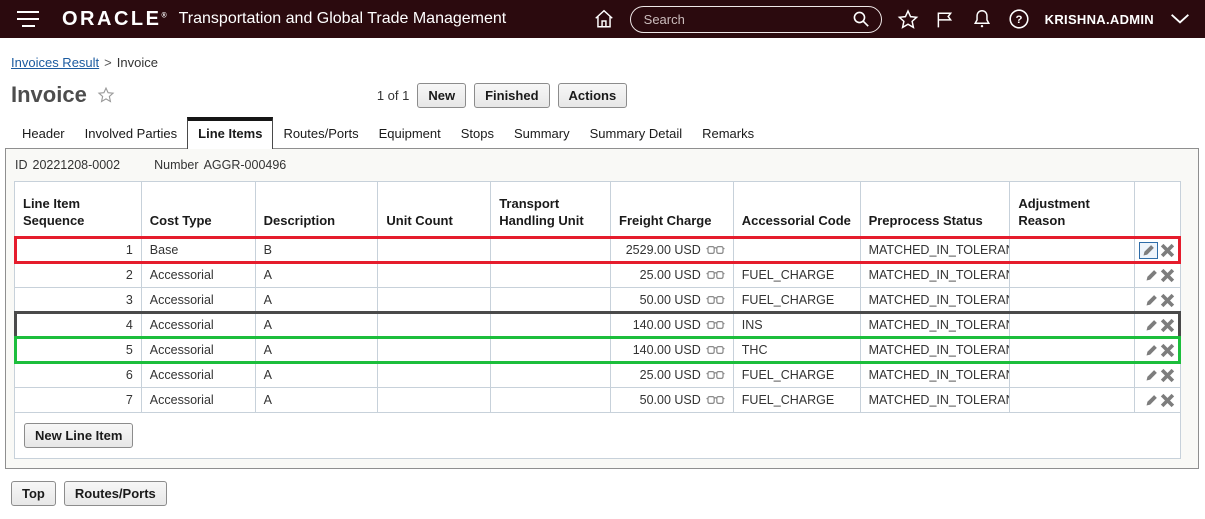 The height and width of the screenshot is (519, 1205). I want to click on col-line-item-sequence: Line Item Sequence, so click(54, 212).